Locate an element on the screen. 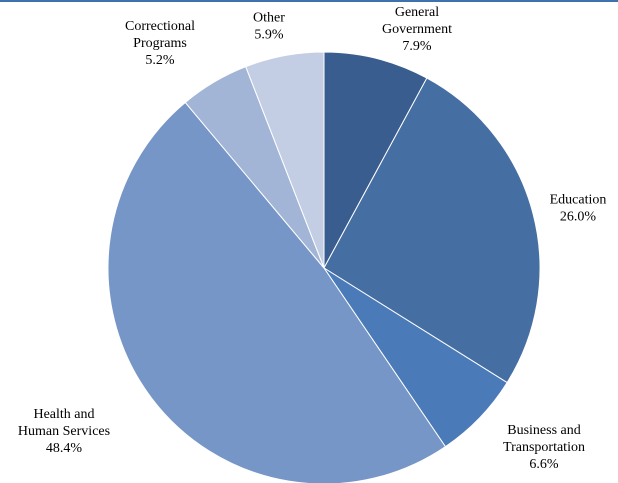 This screenshot has height=483, width=618. slice-category-label: Business and is located at coordinates (544, 430).